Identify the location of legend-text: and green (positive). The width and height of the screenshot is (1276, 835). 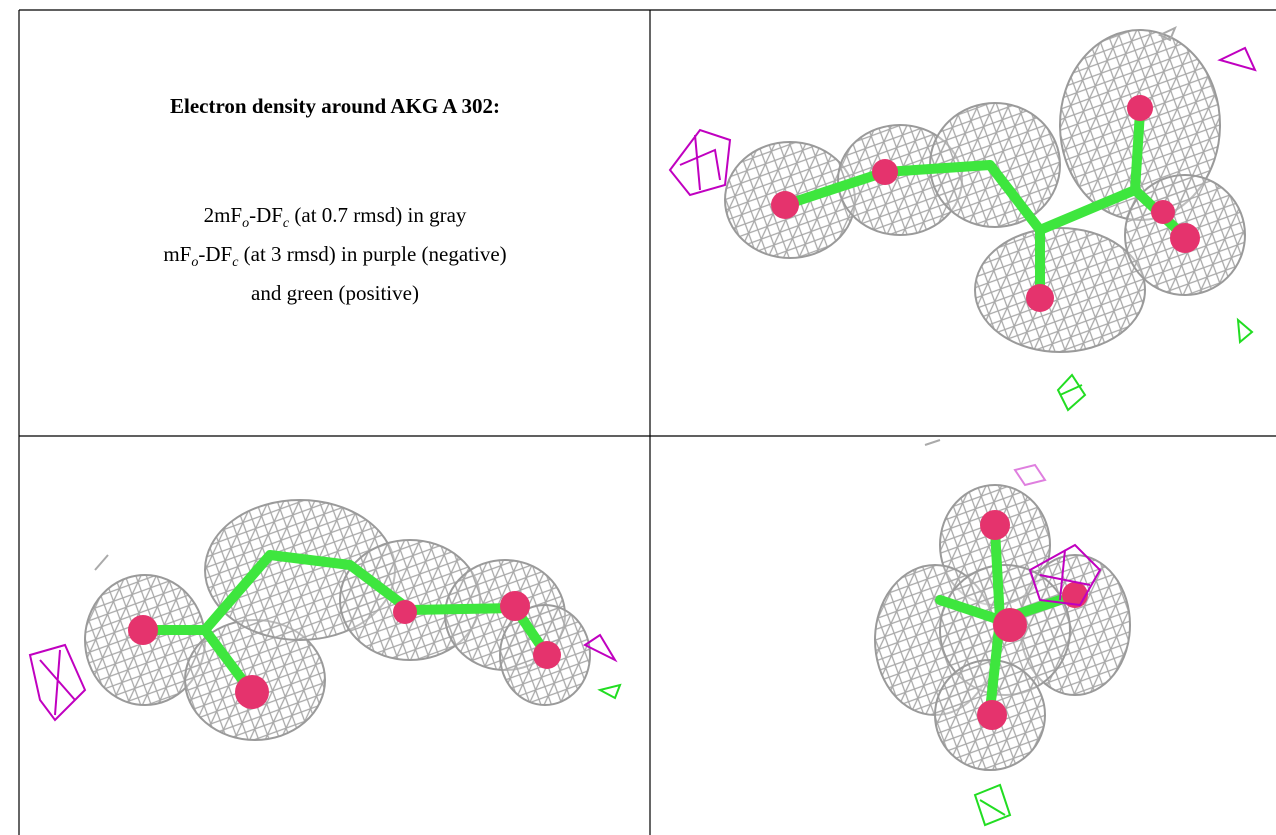
(335, 293).